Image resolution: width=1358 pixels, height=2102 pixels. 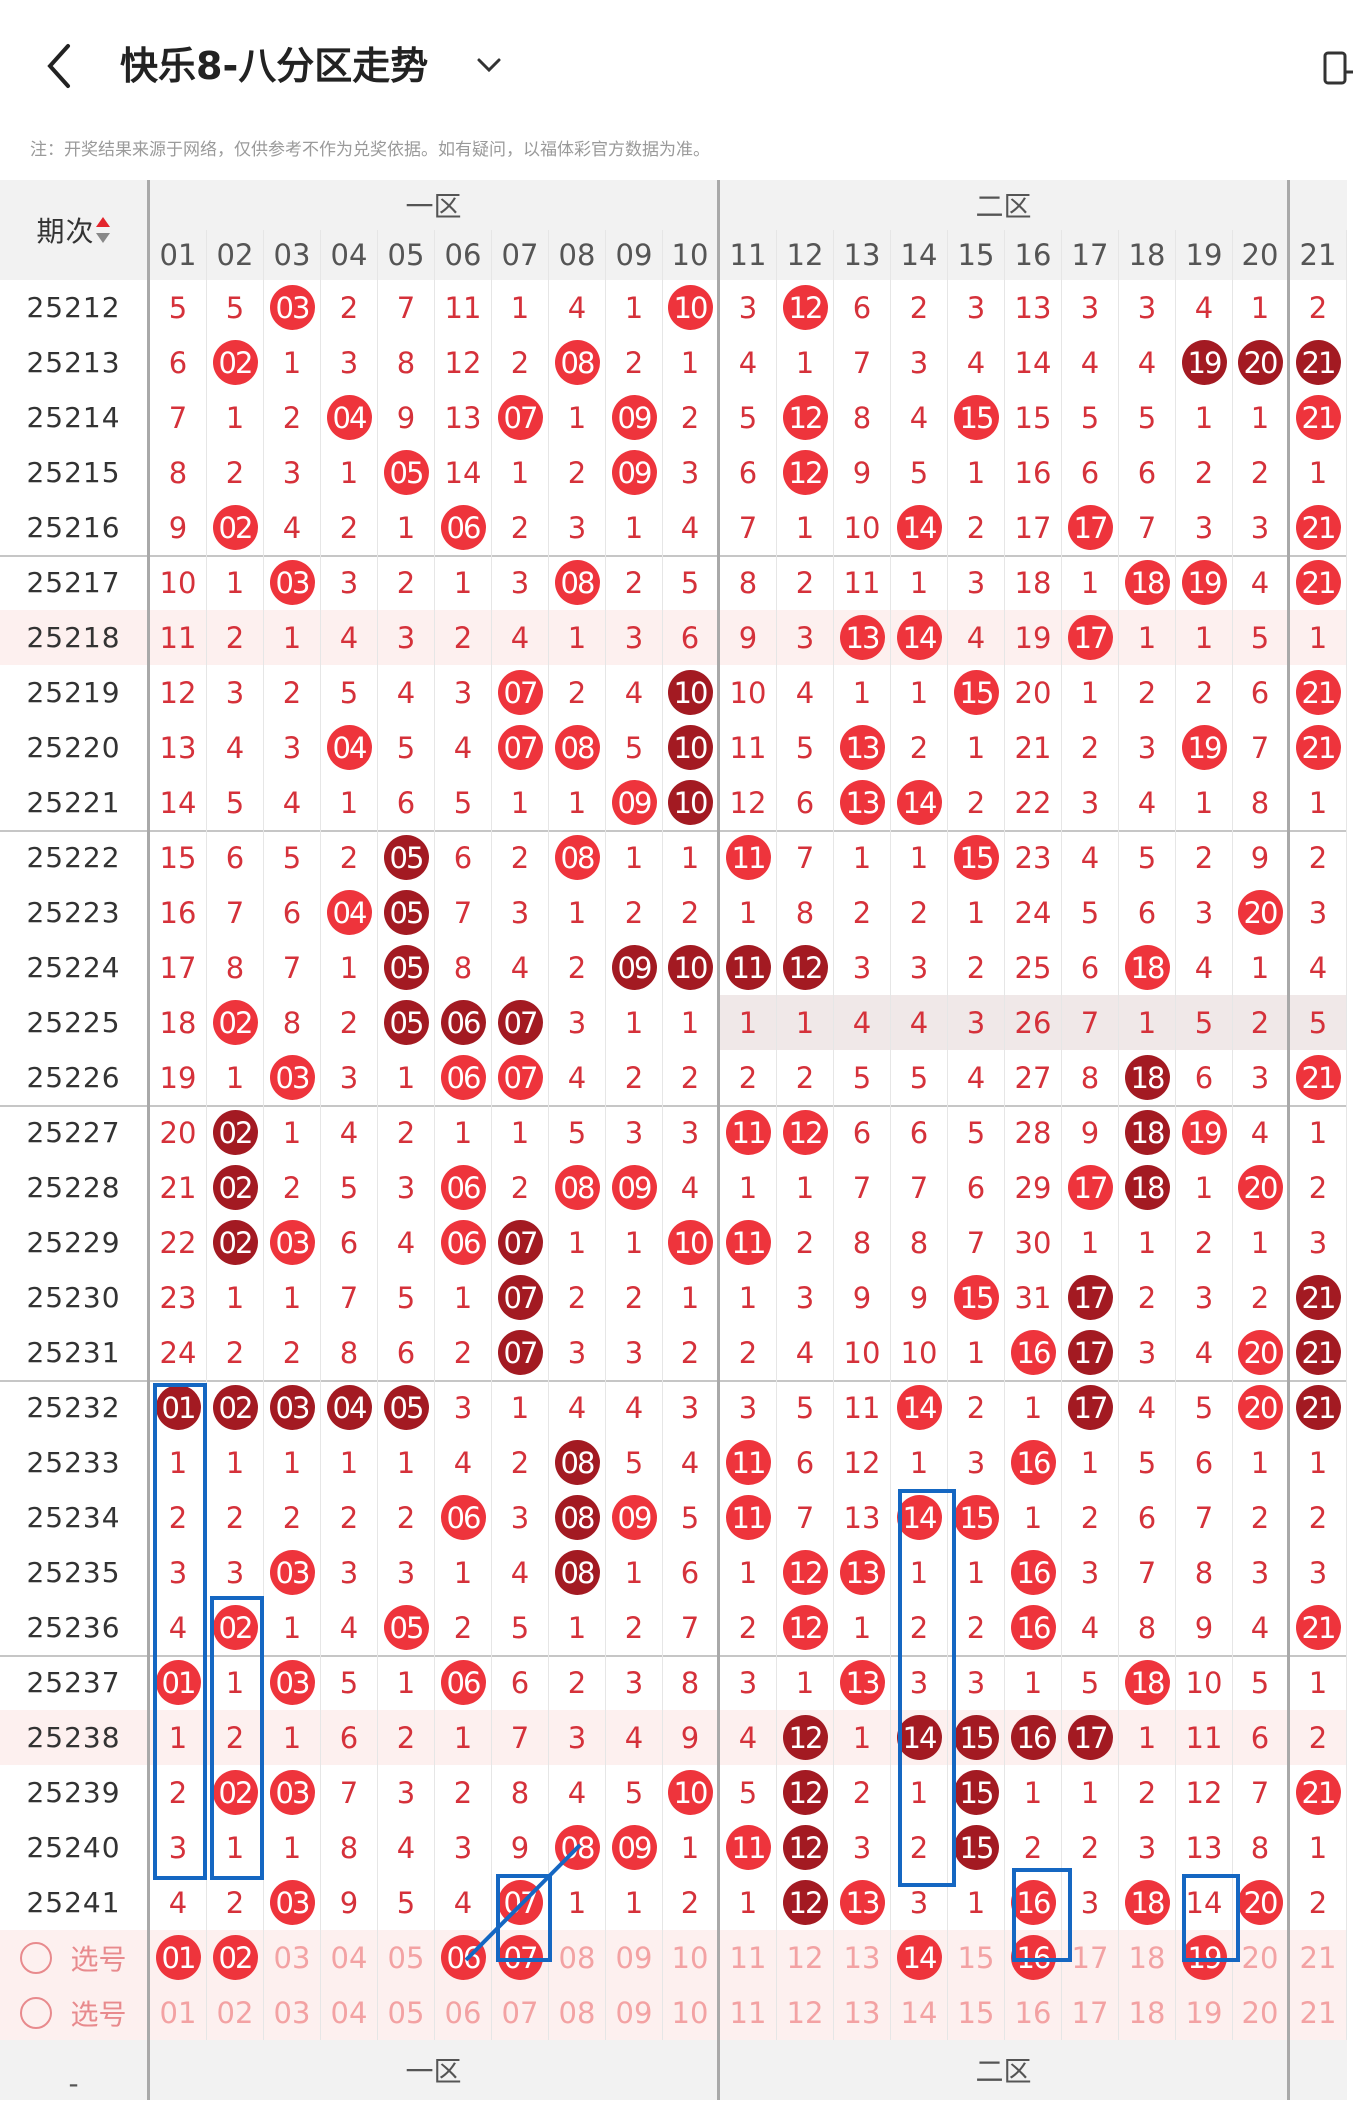 I want to click on column-header: 04, so click(x=349, y=255).